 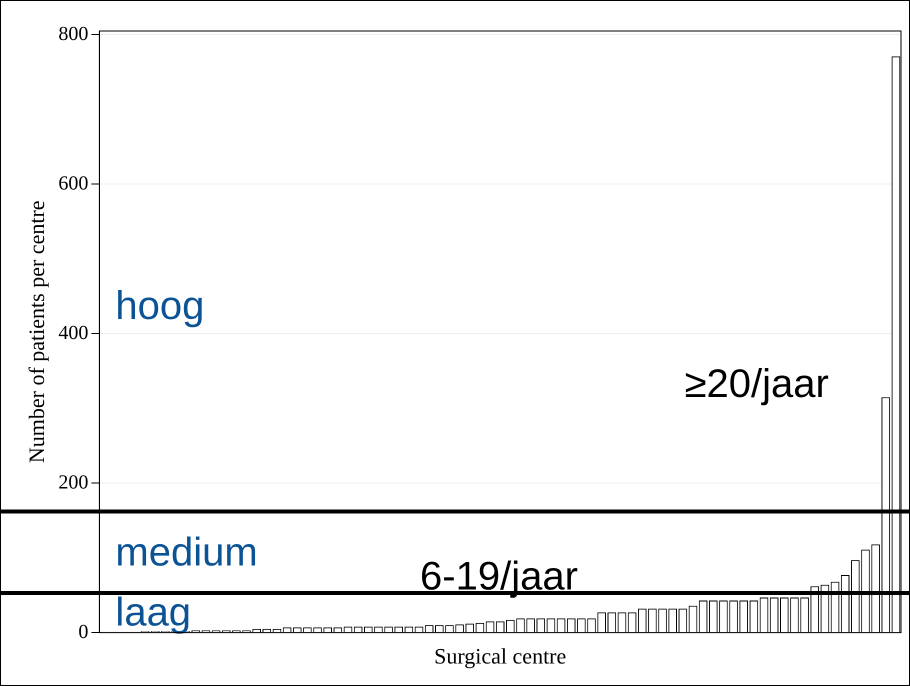 I want to click on x-axis-title: Surgical centre, so click(x=500, y=656).